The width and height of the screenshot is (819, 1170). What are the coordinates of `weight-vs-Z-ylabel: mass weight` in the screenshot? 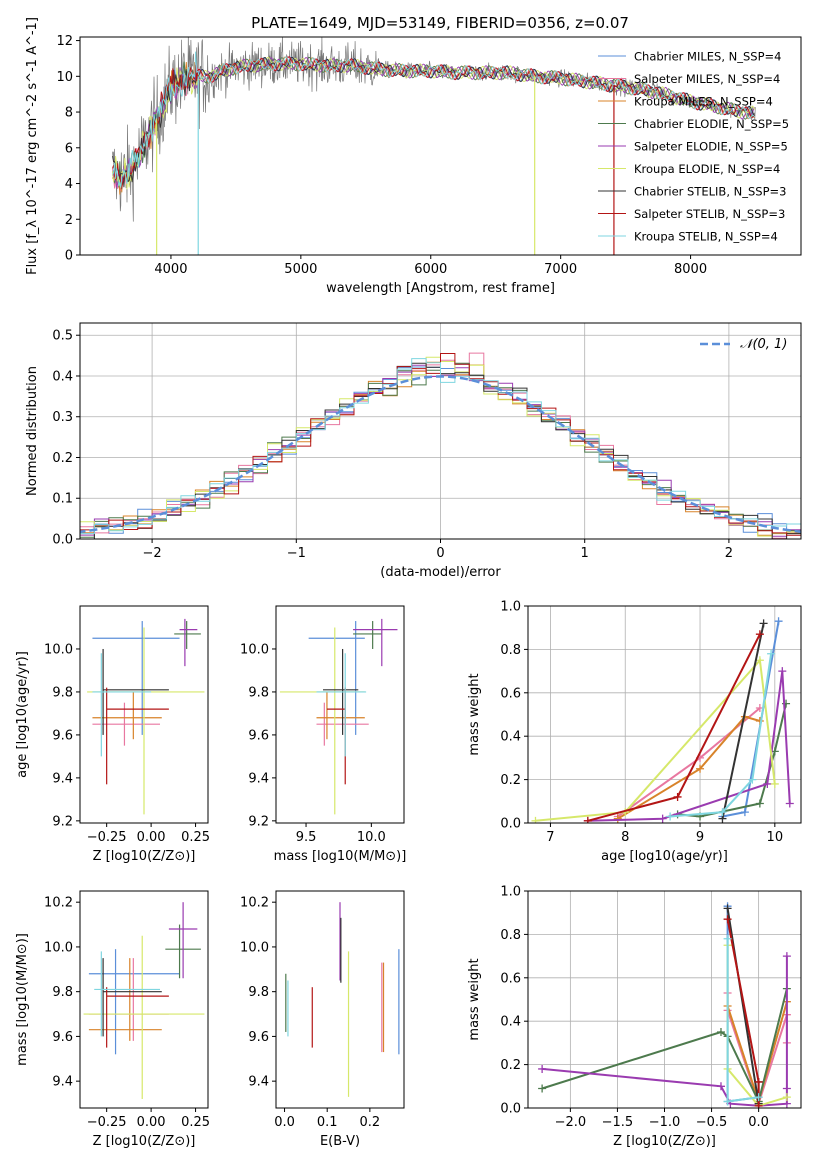 It's located at (474, 999).